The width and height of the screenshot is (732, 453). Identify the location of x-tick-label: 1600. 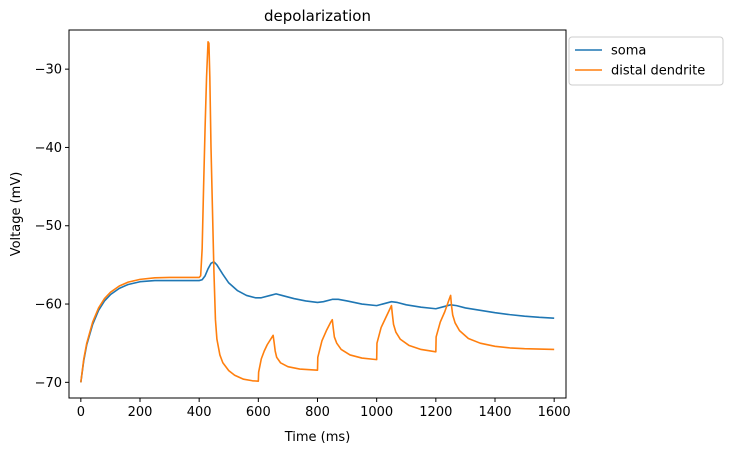
(554, 412).